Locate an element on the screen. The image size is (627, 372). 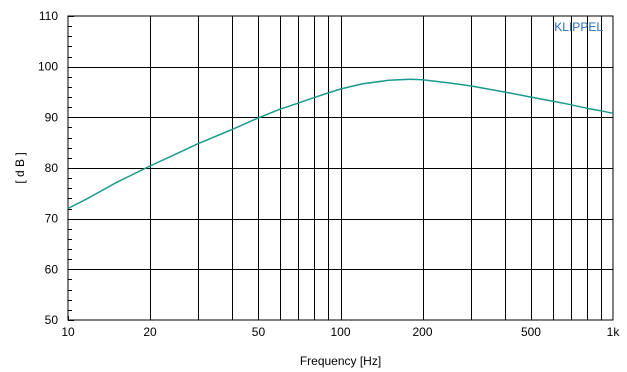
x-tick-label: 10 is located at coordinates (68, 332).